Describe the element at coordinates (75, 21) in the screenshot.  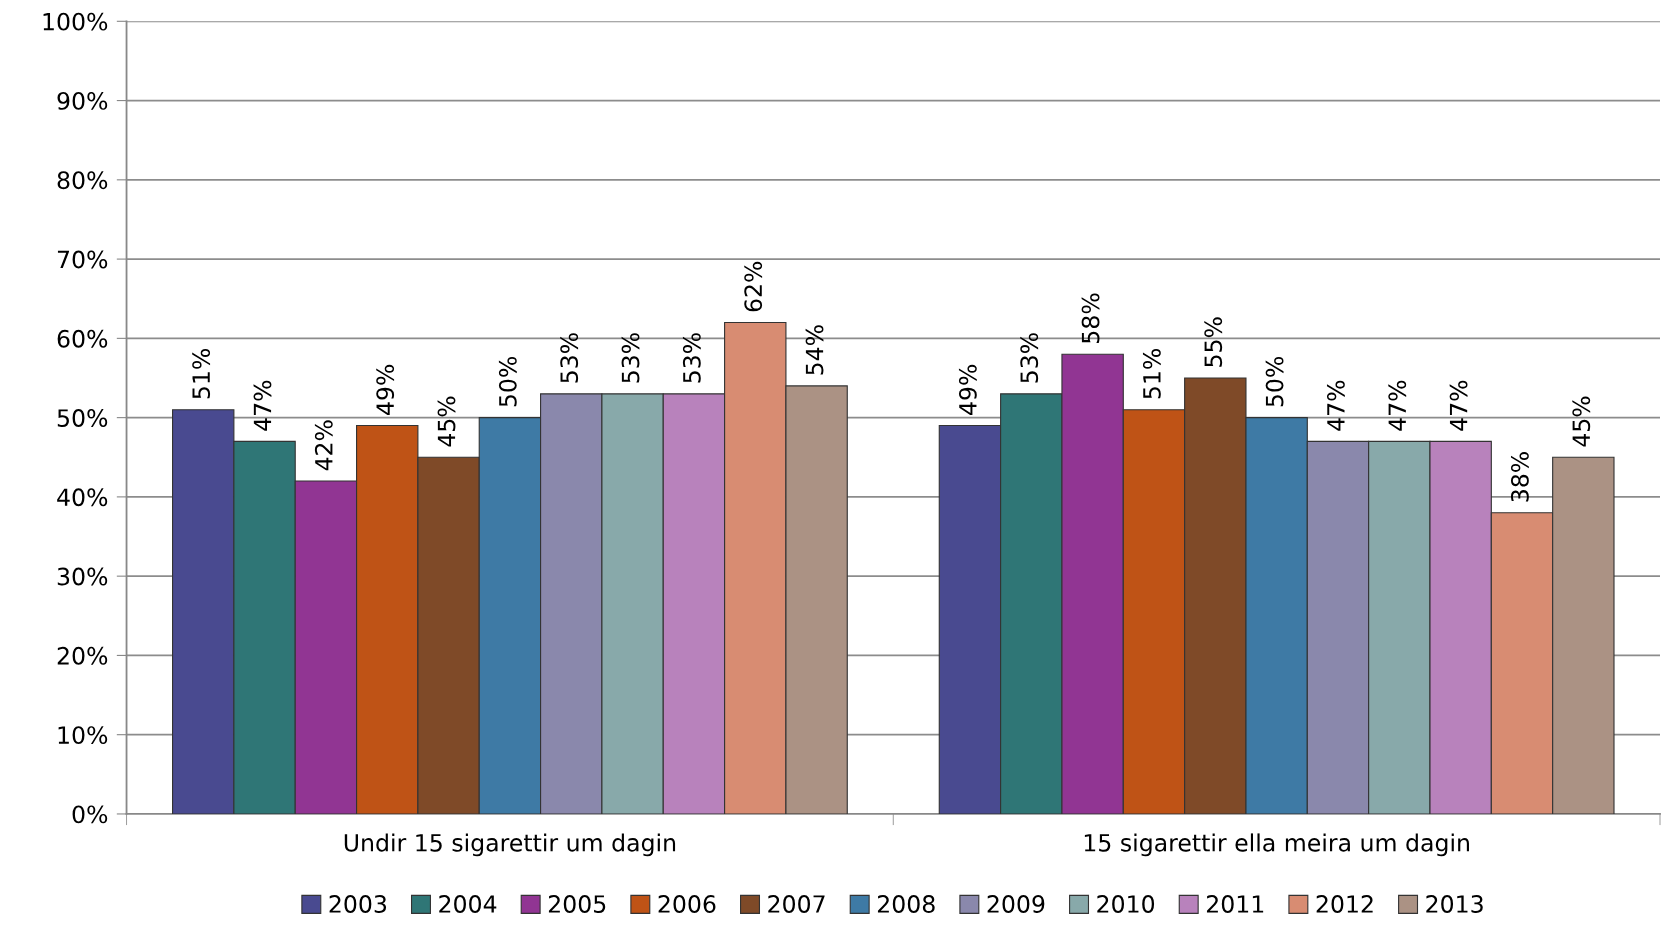
I see `y-tick-label: 100%` at that location.